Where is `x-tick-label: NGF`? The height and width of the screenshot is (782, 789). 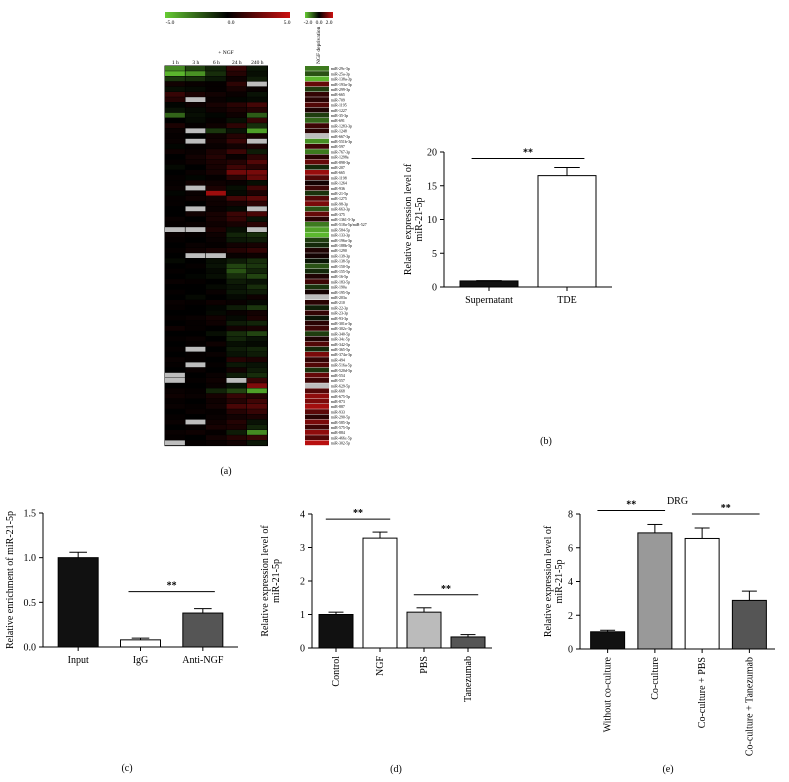 x-tick-label: NGF is located at coordinates (380, 666).